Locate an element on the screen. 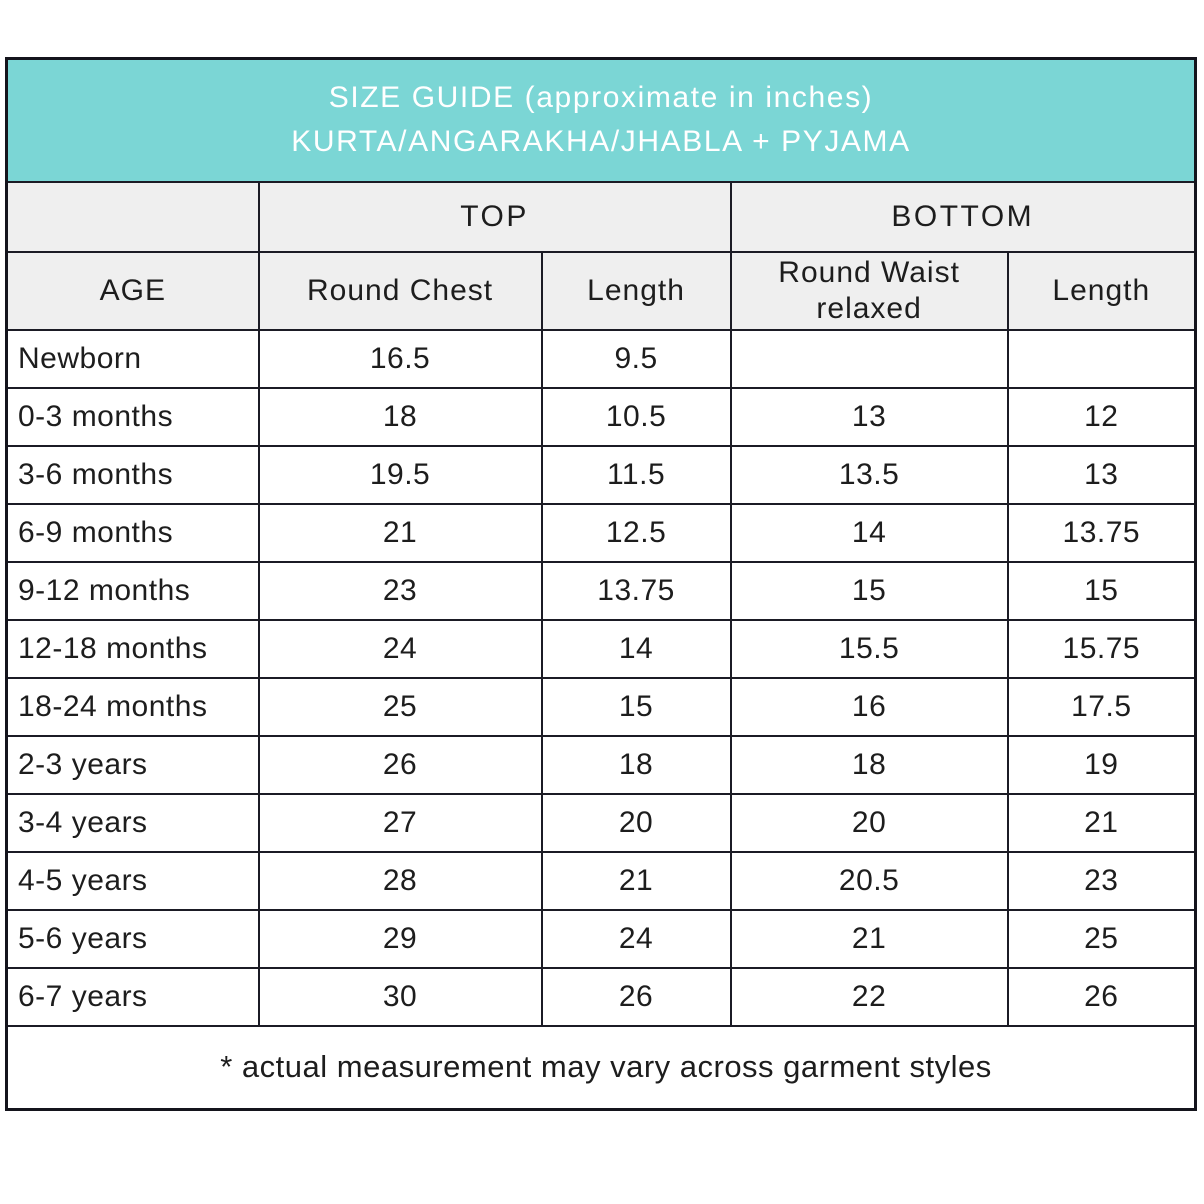 The image size is (1204, 1204). top-length-cell: 26 is located at coordinates (636, 996).